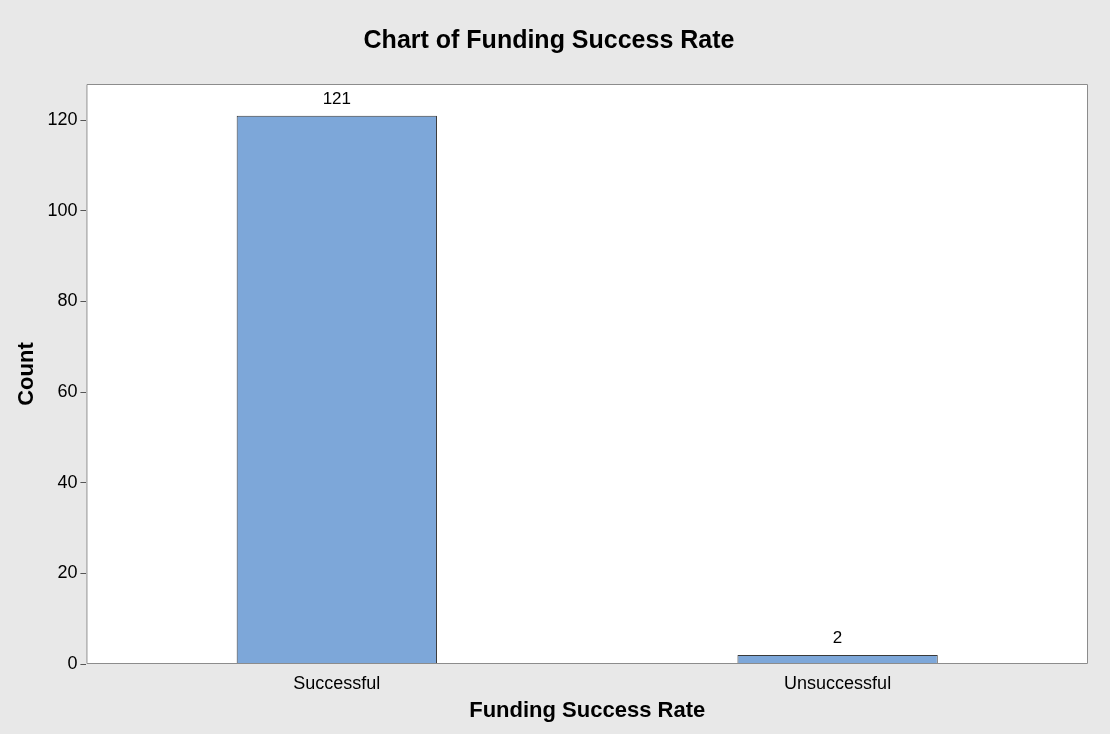 This screenshot has width=1110, height=734. Describe the element at coordinates (67, 572) in the screenshot. I see `y-tick-label: 20` at that location.